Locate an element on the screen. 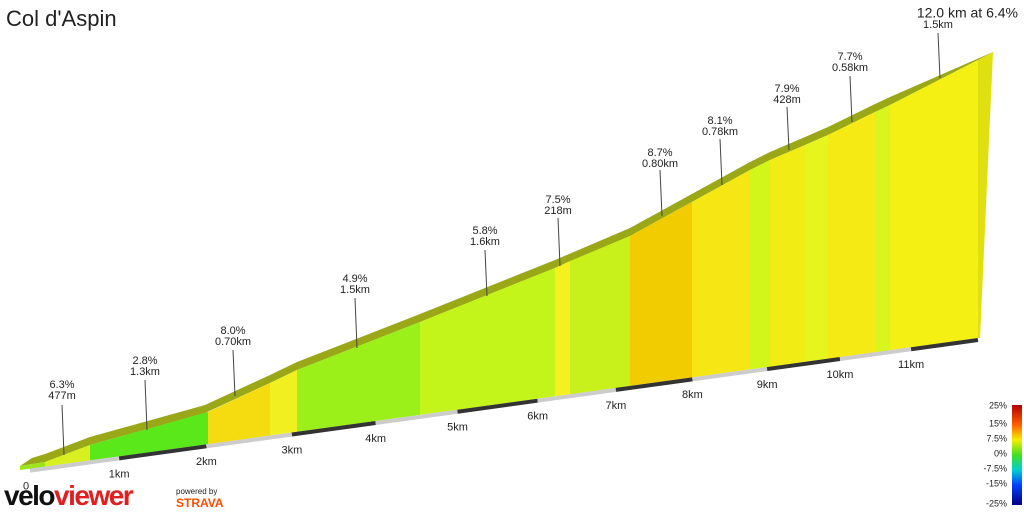  segment-grade: 2.8% is located at coordinates (144, 361).